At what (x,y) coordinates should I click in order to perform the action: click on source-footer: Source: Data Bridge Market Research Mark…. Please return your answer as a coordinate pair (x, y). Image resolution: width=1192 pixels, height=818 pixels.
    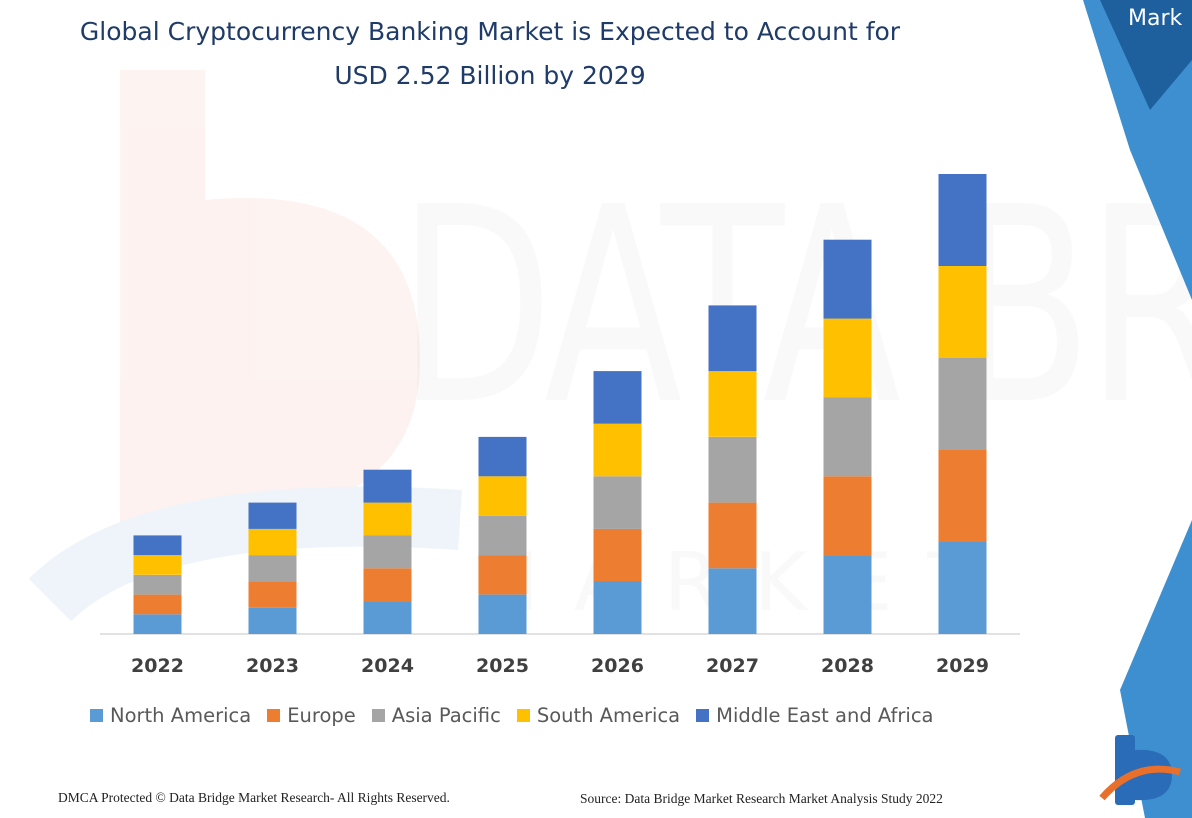
    Looking at the image, I should click on (761, 798).